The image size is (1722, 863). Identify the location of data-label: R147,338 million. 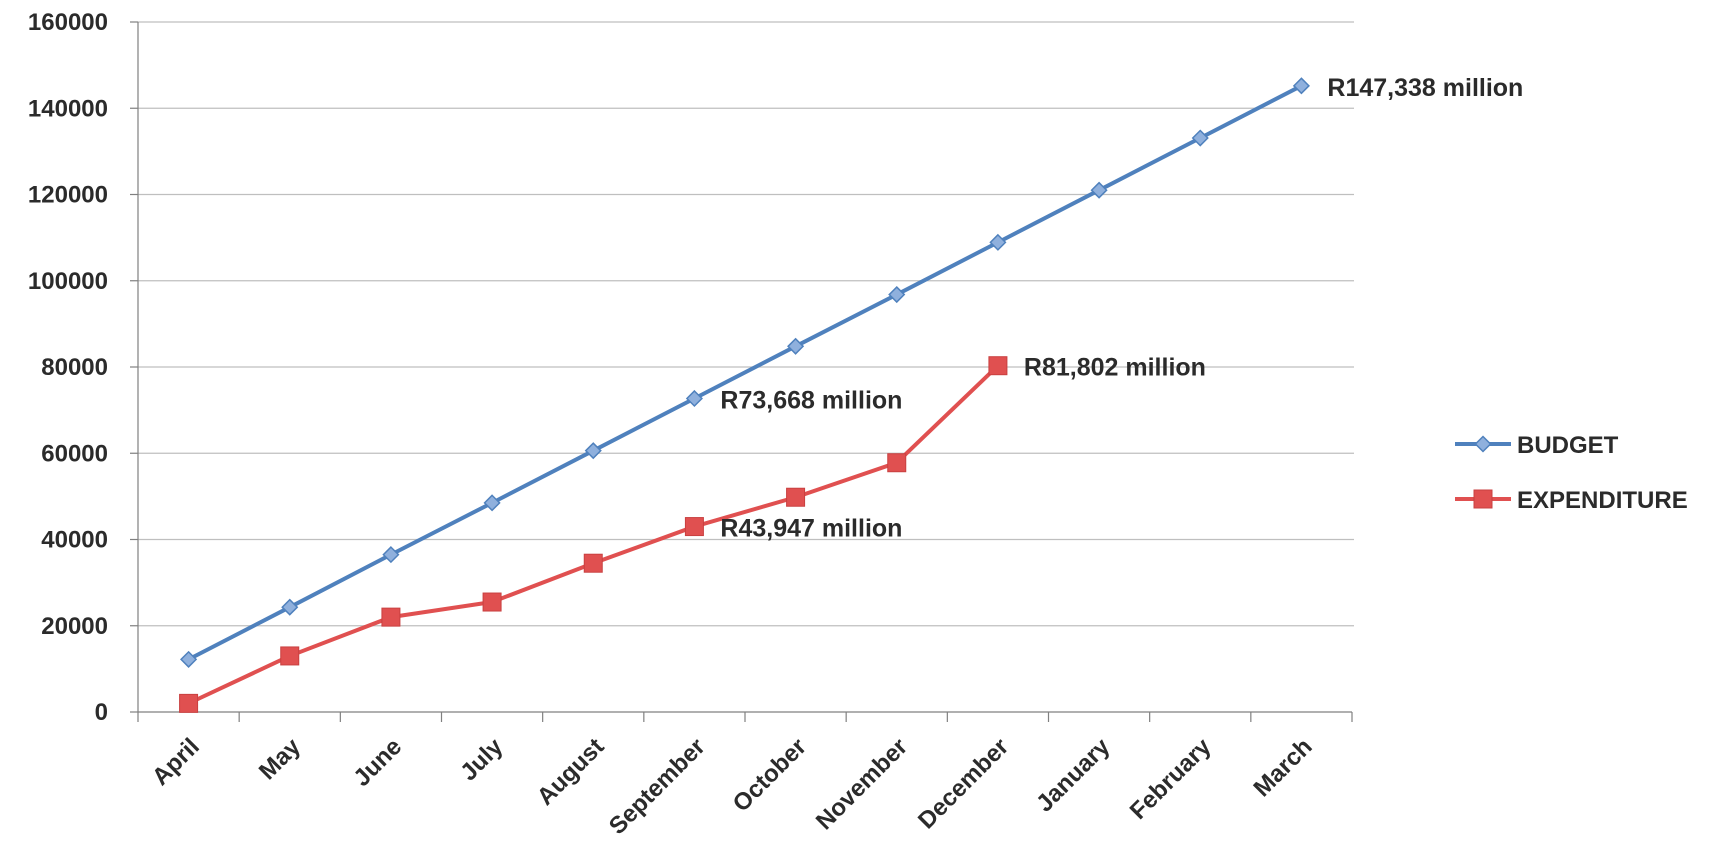
(1425, 88).